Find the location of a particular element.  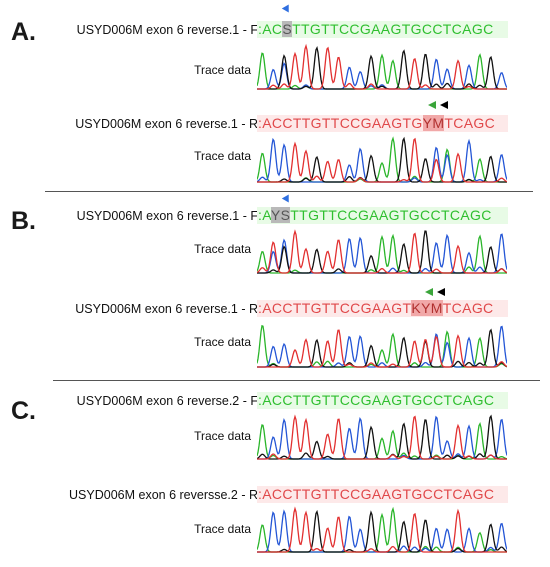

sequence-b-reverse: :ACCTTGTTCCGAAGTKYMTCAGC is located at coordinates (382, 308).